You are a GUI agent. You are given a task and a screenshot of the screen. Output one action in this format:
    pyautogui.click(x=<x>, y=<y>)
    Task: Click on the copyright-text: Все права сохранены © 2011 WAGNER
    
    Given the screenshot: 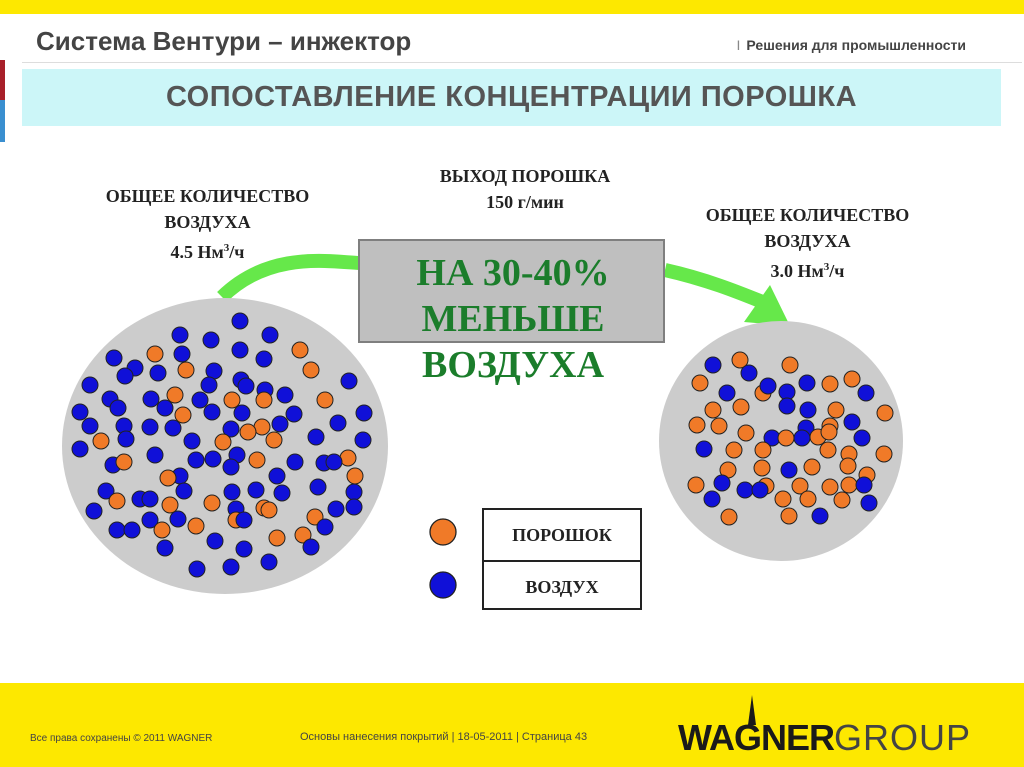 What is the action you would take?
    pyautogui.click(x=121, y=738)
    